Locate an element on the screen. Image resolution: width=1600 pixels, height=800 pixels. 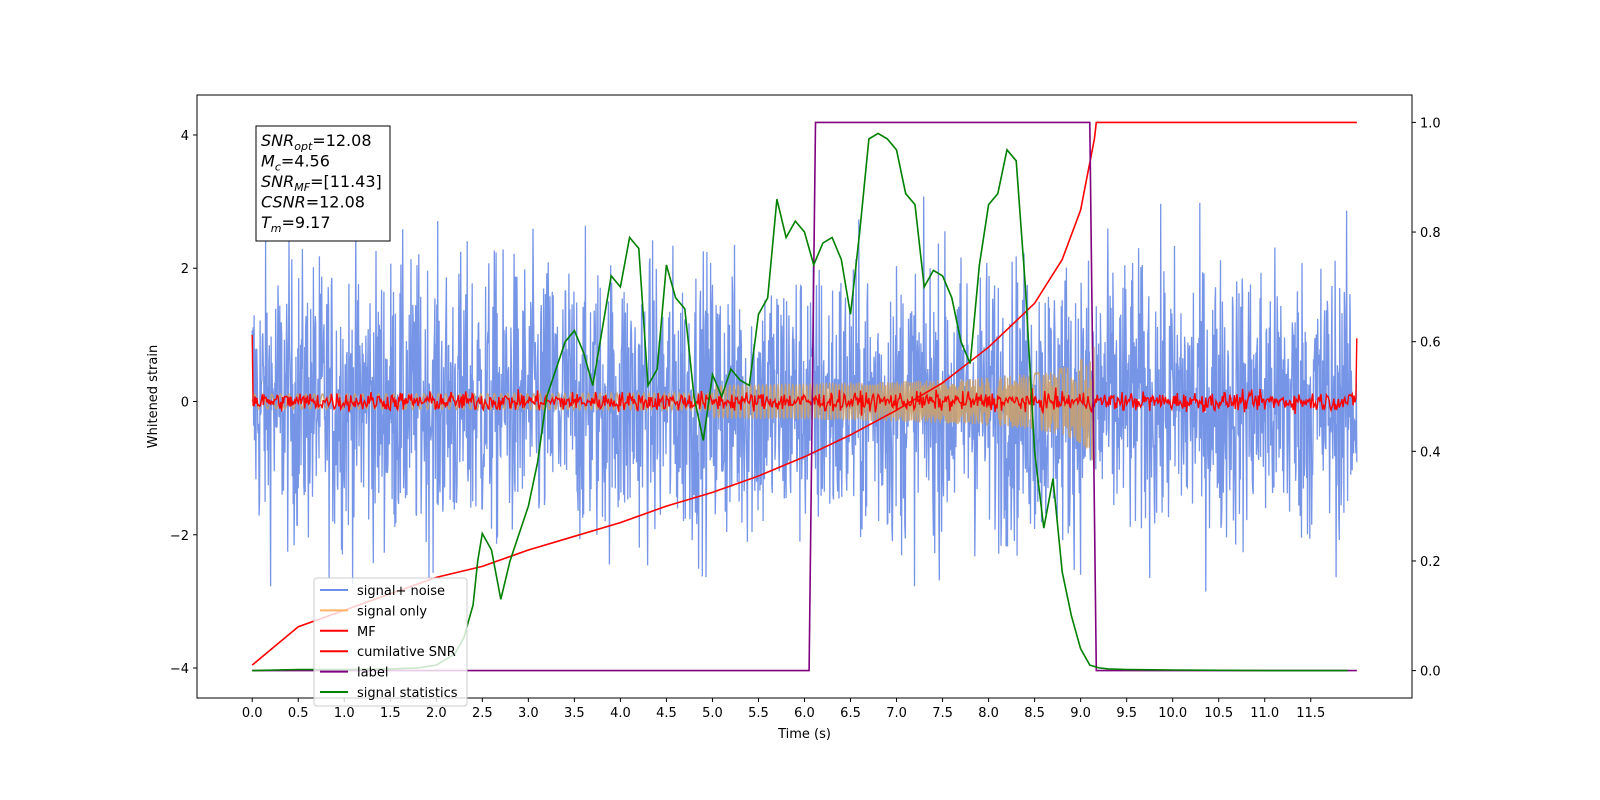
y-right-tick-label: 0.8 is located at coordinates (1430, 233).